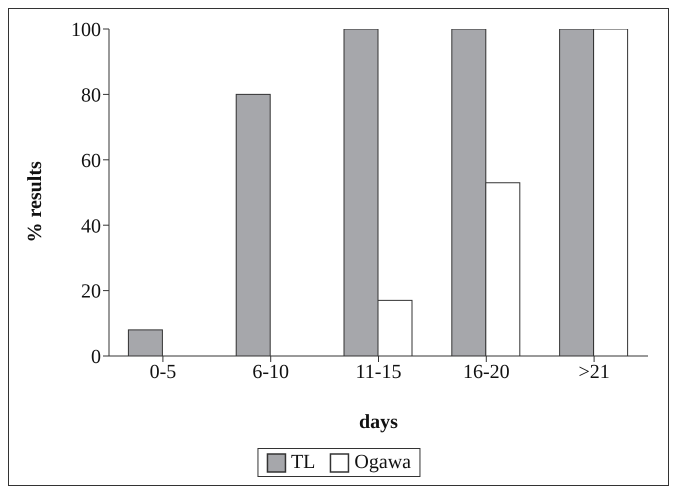 This screenshot has width=677, height=496. Describe the element at coordinates (86, 30) in the screenshot. I see `y-tick-label: 100` at that location.